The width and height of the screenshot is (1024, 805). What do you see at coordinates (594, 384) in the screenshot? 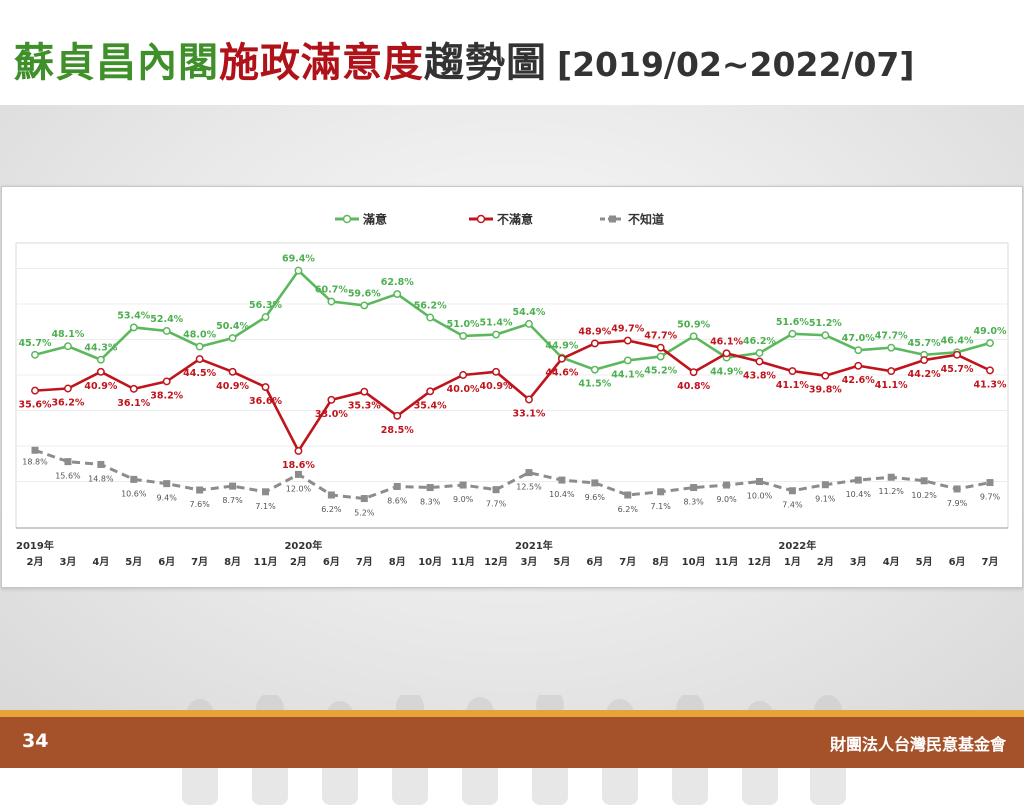
I see `data-label: 41.5%` at bounding box center [594, 384].